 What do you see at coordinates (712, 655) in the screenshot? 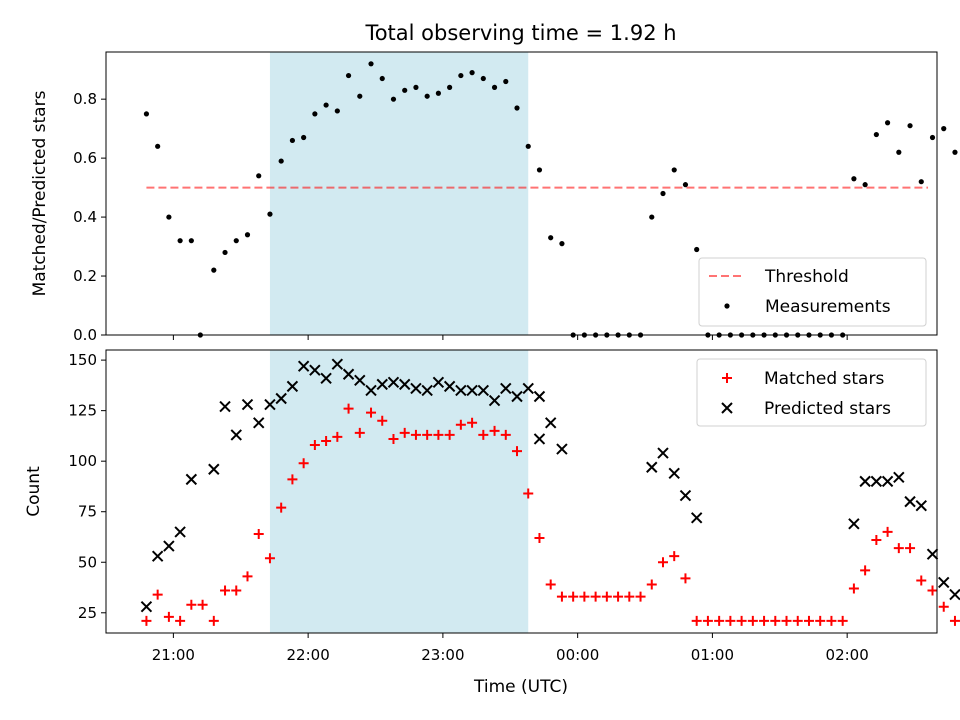
I see `bottom-x-tick-label: 01:00` at bounding box center [712, 655].